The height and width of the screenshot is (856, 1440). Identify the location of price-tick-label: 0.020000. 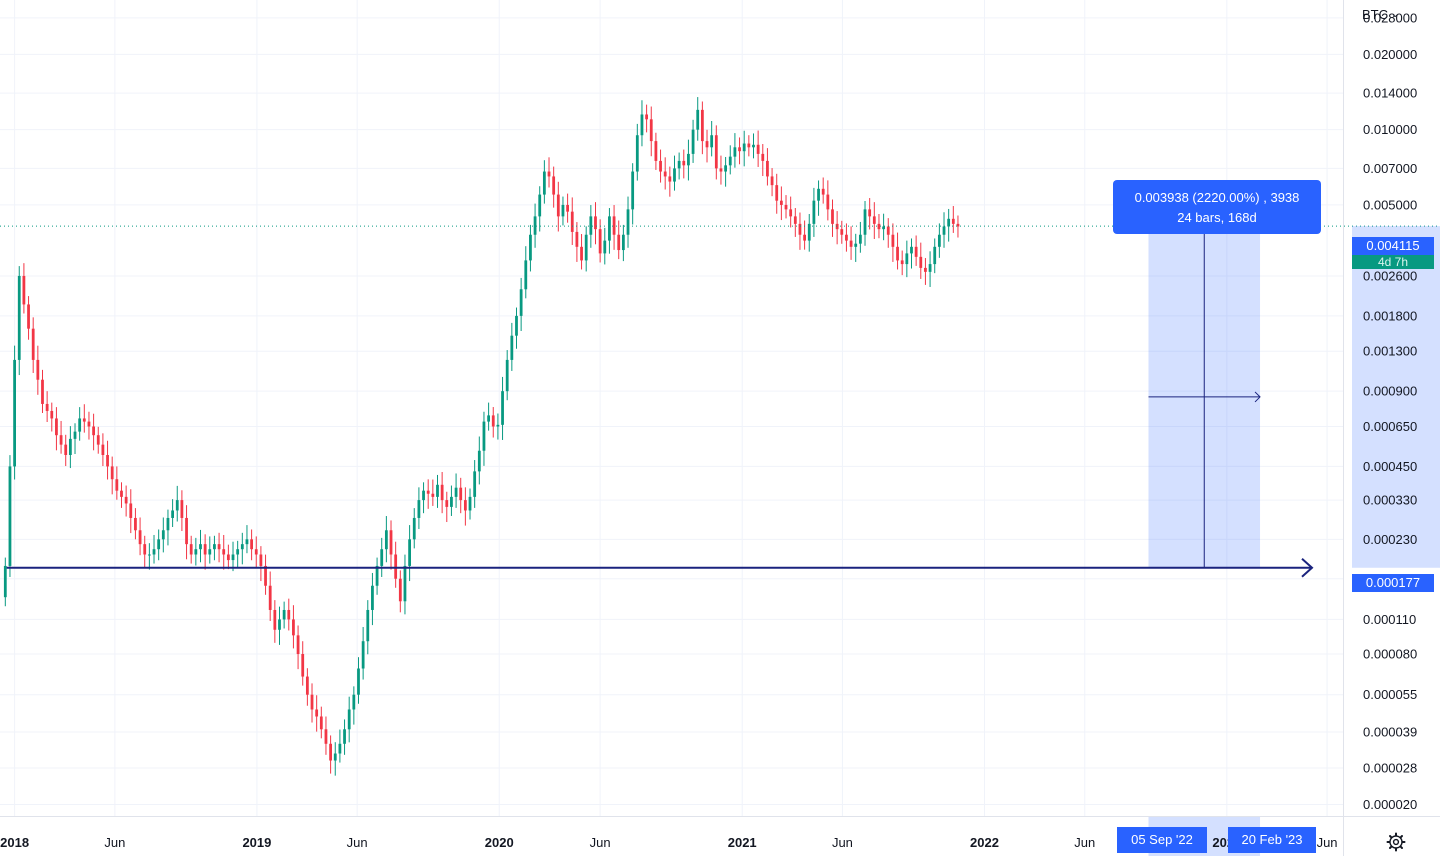
(1390, 54).